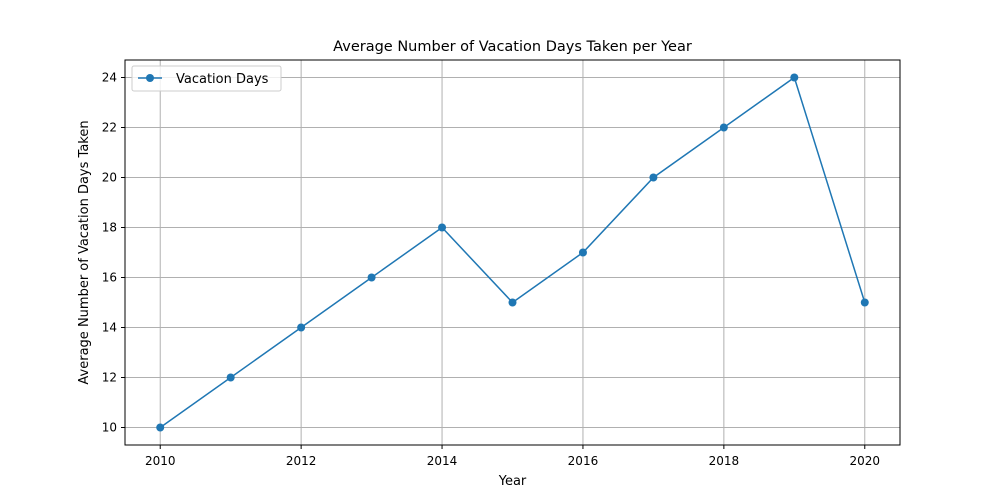  I want to click on y-tick-label: 20, so click(109, 178).